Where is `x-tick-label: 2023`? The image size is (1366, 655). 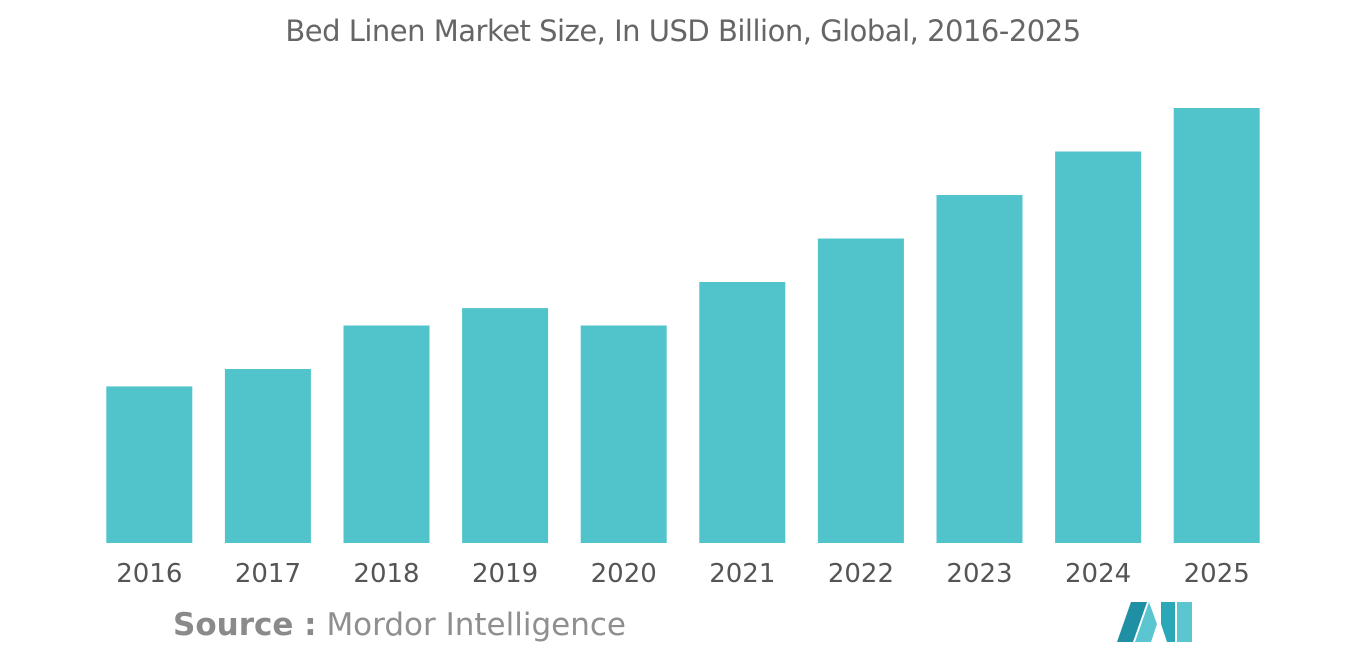 x-tick-label: 2023 is located at coordinates (979, 574).